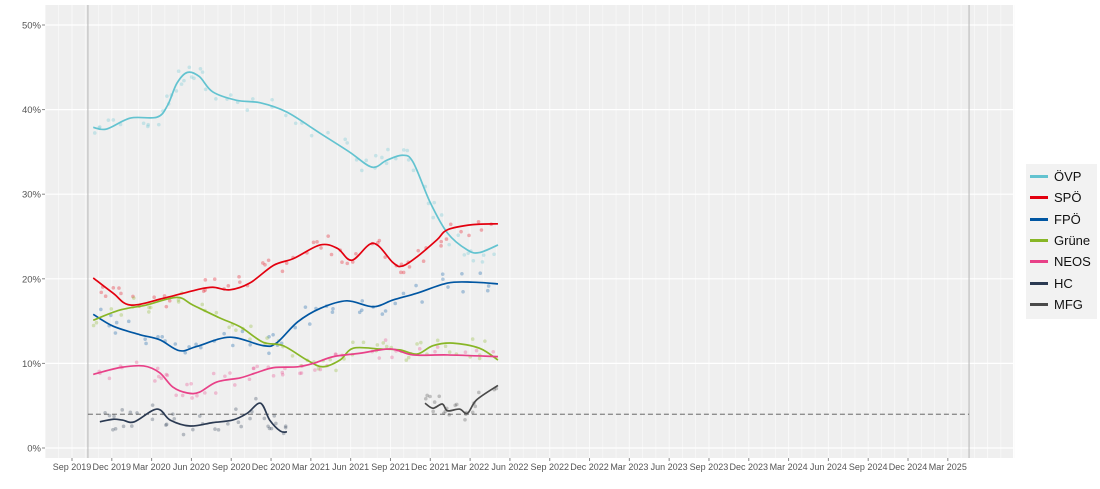 Image resolution: width=1100 pixels, height=489 pixels. Describe the element at coordinates (295, 316) in the screenshot. I see `trend-line-fpö` at that location.